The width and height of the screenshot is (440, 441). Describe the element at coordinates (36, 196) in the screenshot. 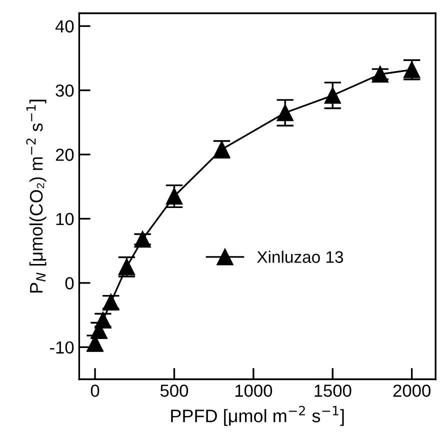

I see `y-axis-title: P$_{N}$ [μmol(CO₂) m$^{−2}$ s$^{−1}$]` at that location.